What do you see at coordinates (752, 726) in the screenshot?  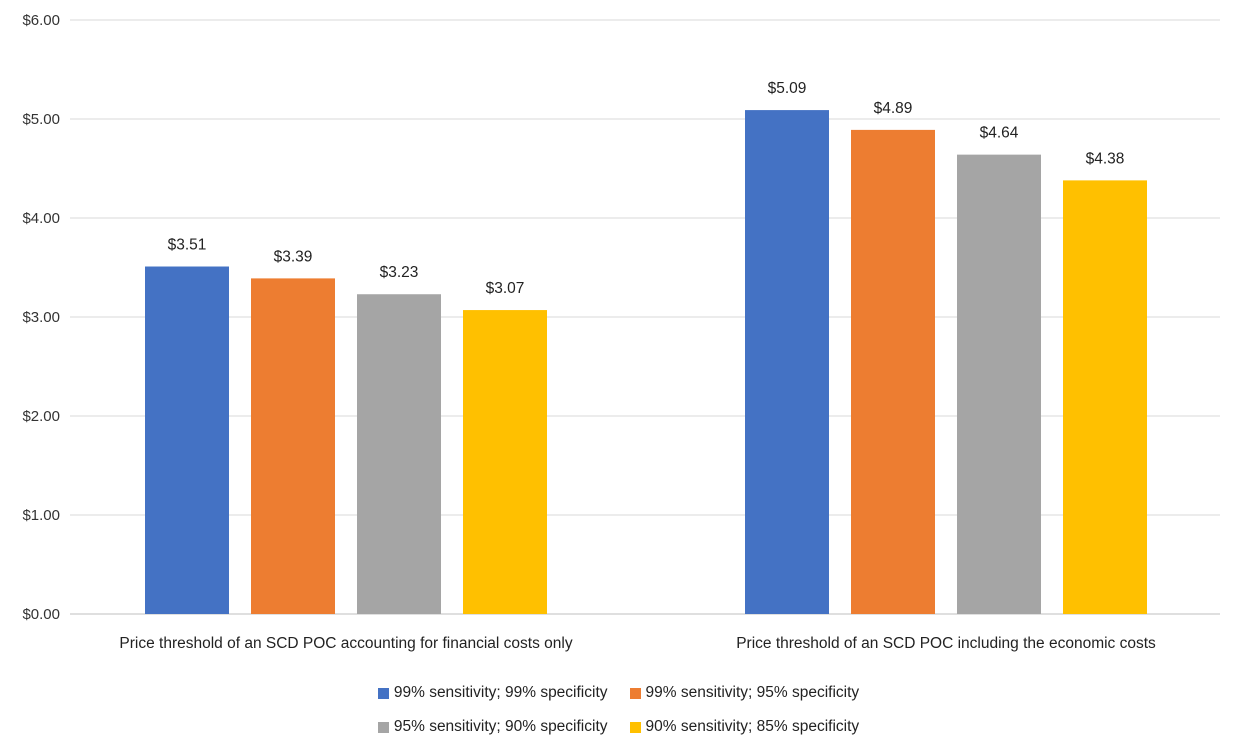 I see `legend-label-series-4: 90% sensitivity; 85% specificity` at bounding box center [752, 726].